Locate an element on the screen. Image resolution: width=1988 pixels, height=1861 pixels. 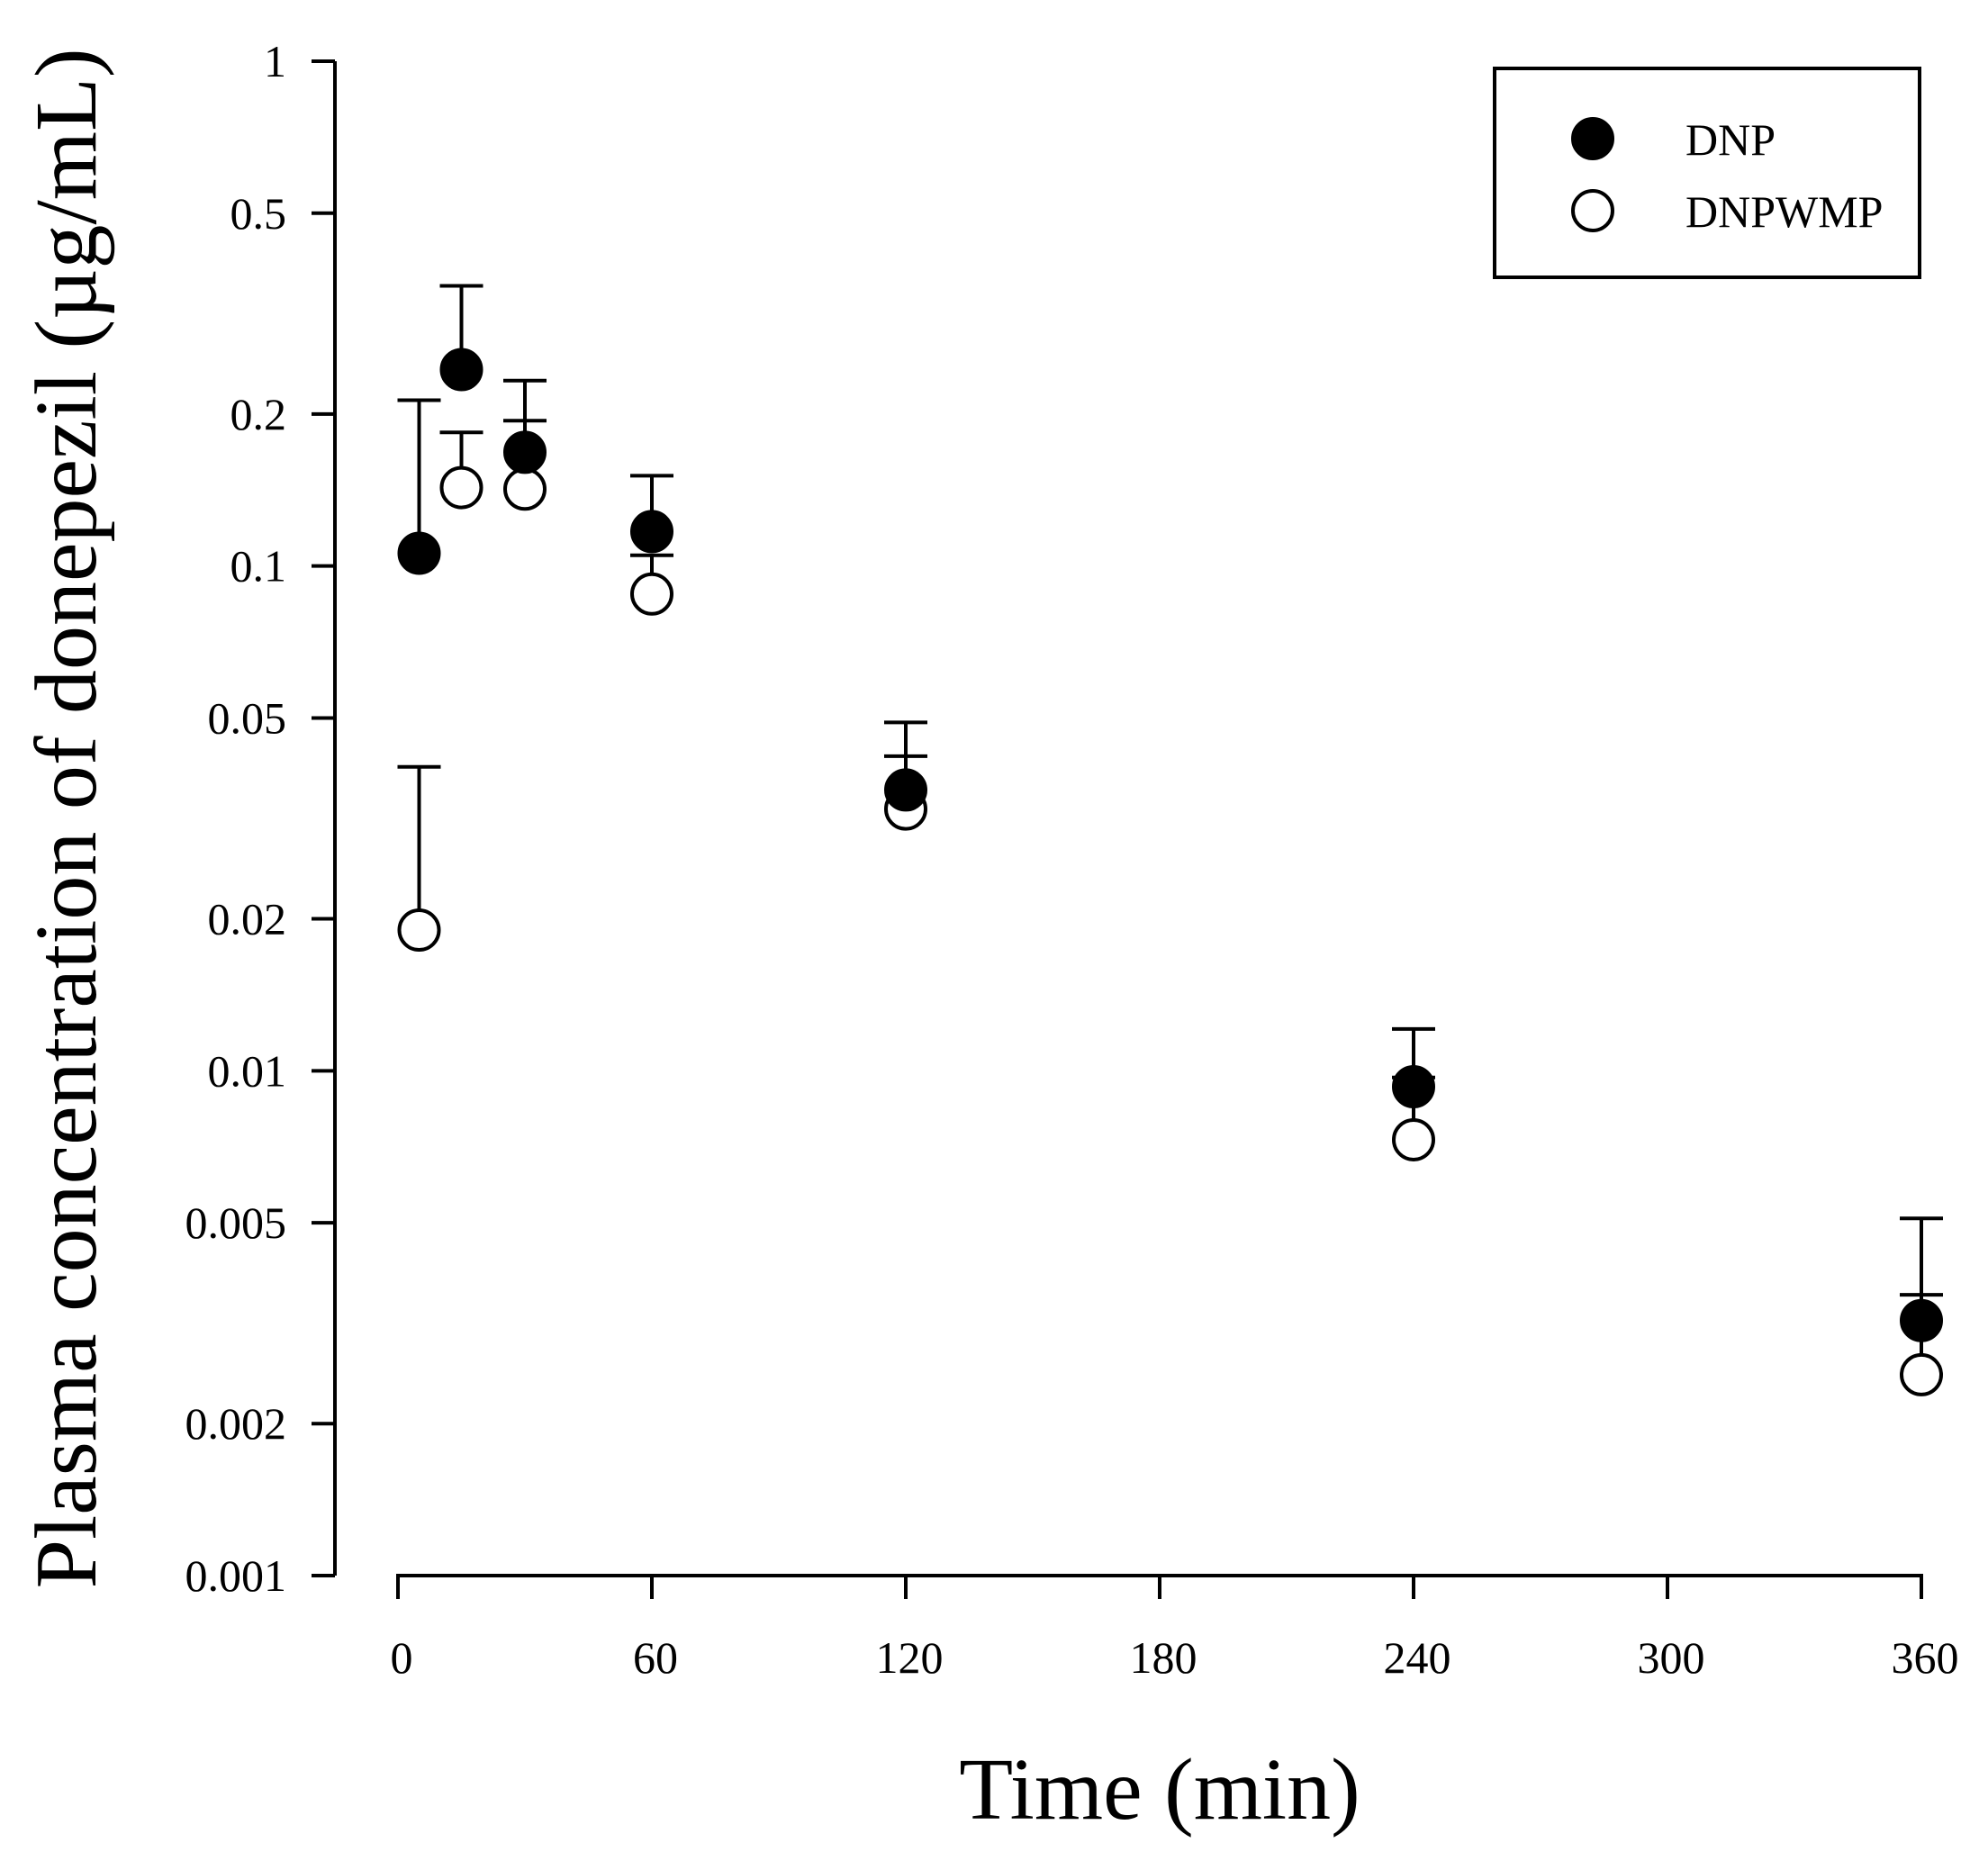
x-tick-label: 180 is located at coordinates (1163, 1657).